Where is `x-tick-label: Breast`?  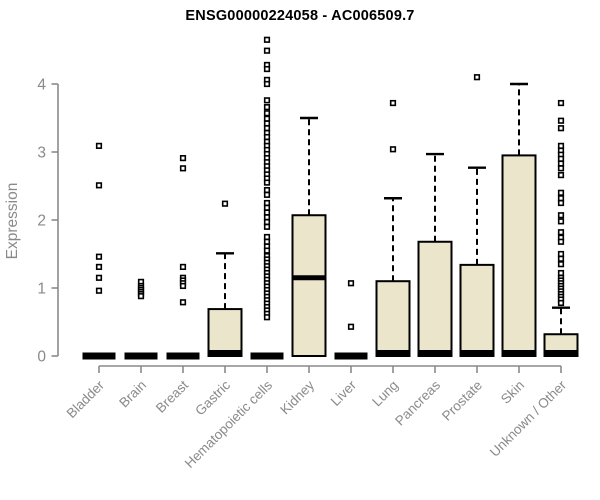 x-tick-label: Breast is located at coordinates (172, 396).